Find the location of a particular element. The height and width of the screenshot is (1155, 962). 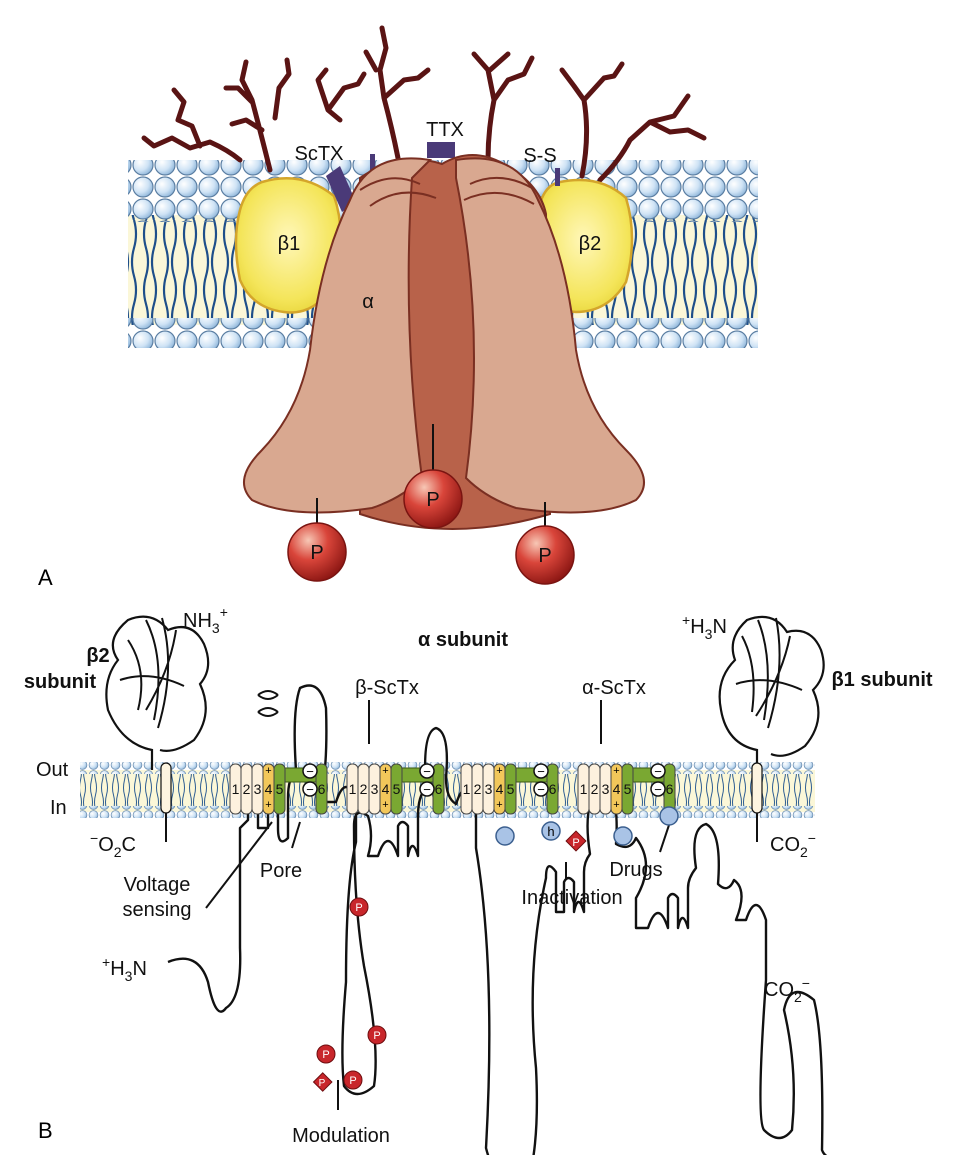

nh3-left-label: NH3+ is located at coordinates (205, 620).